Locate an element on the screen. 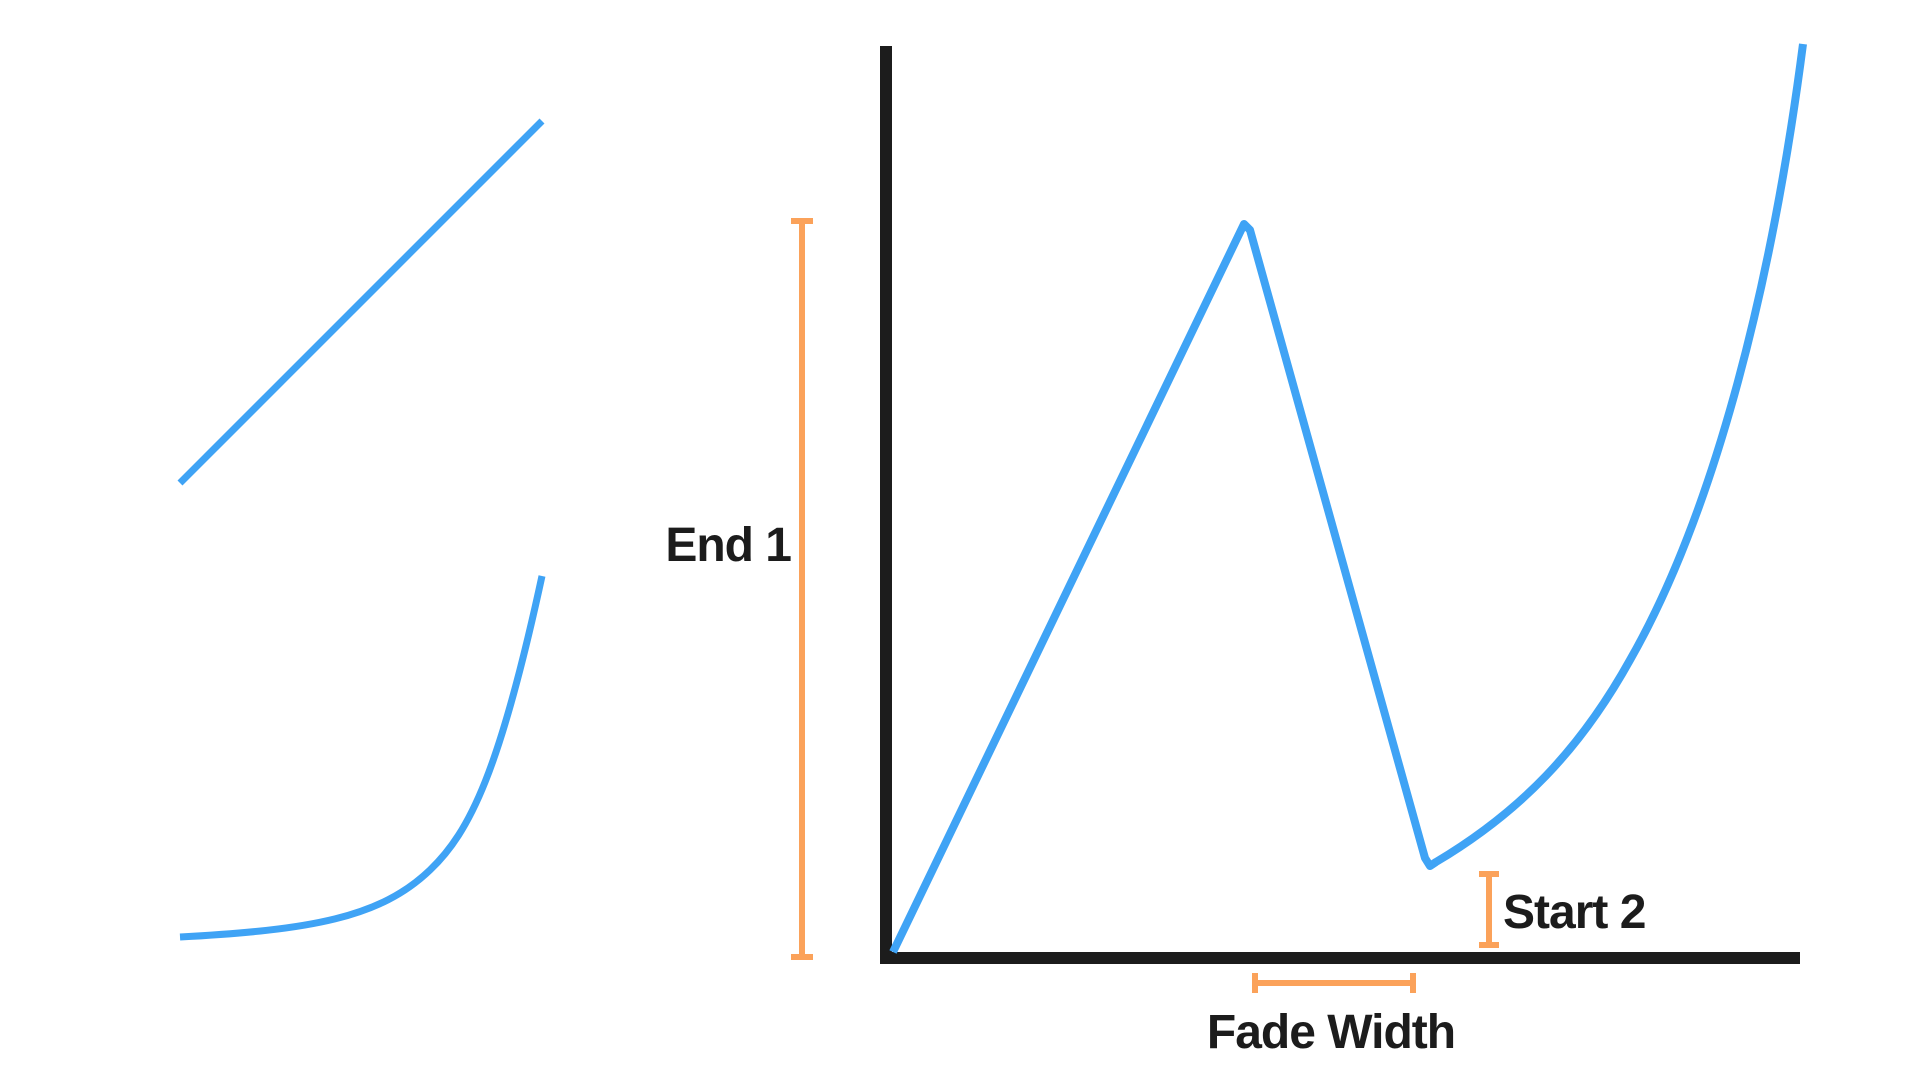 Image resolution: width=1920 pixels, height=1080 pixels. fade-width-bracket is located at coordinates (1334, 983).